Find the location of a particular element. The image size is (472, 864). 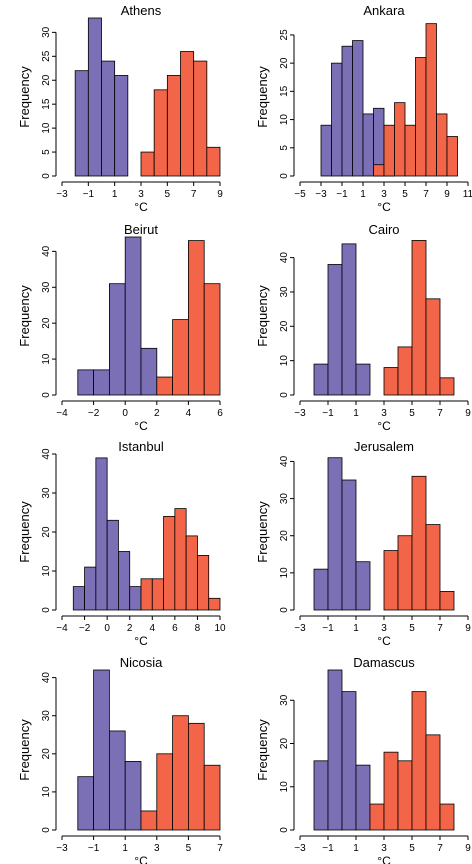

panel-title: Ankara is located at coordinates (384, 10).